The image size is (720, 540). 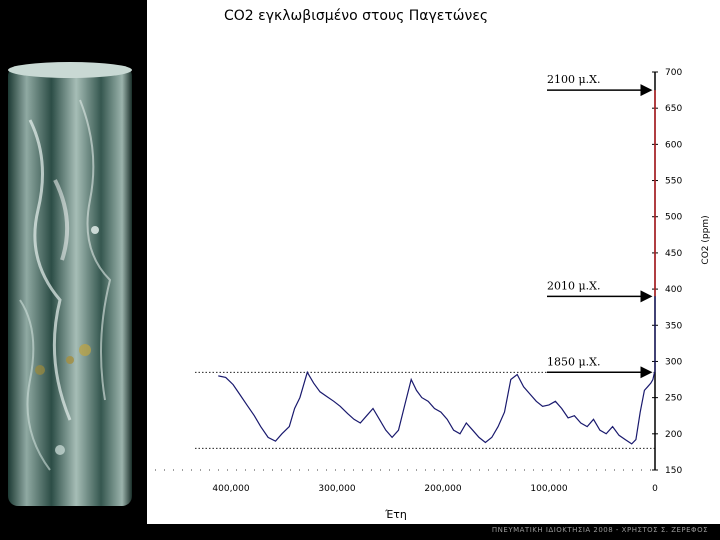 What do you see at coordinates (573, 79) in the screenshot?
I see `year-annotation: 2100 μ.Χ.` at bounding box center [573, 79].